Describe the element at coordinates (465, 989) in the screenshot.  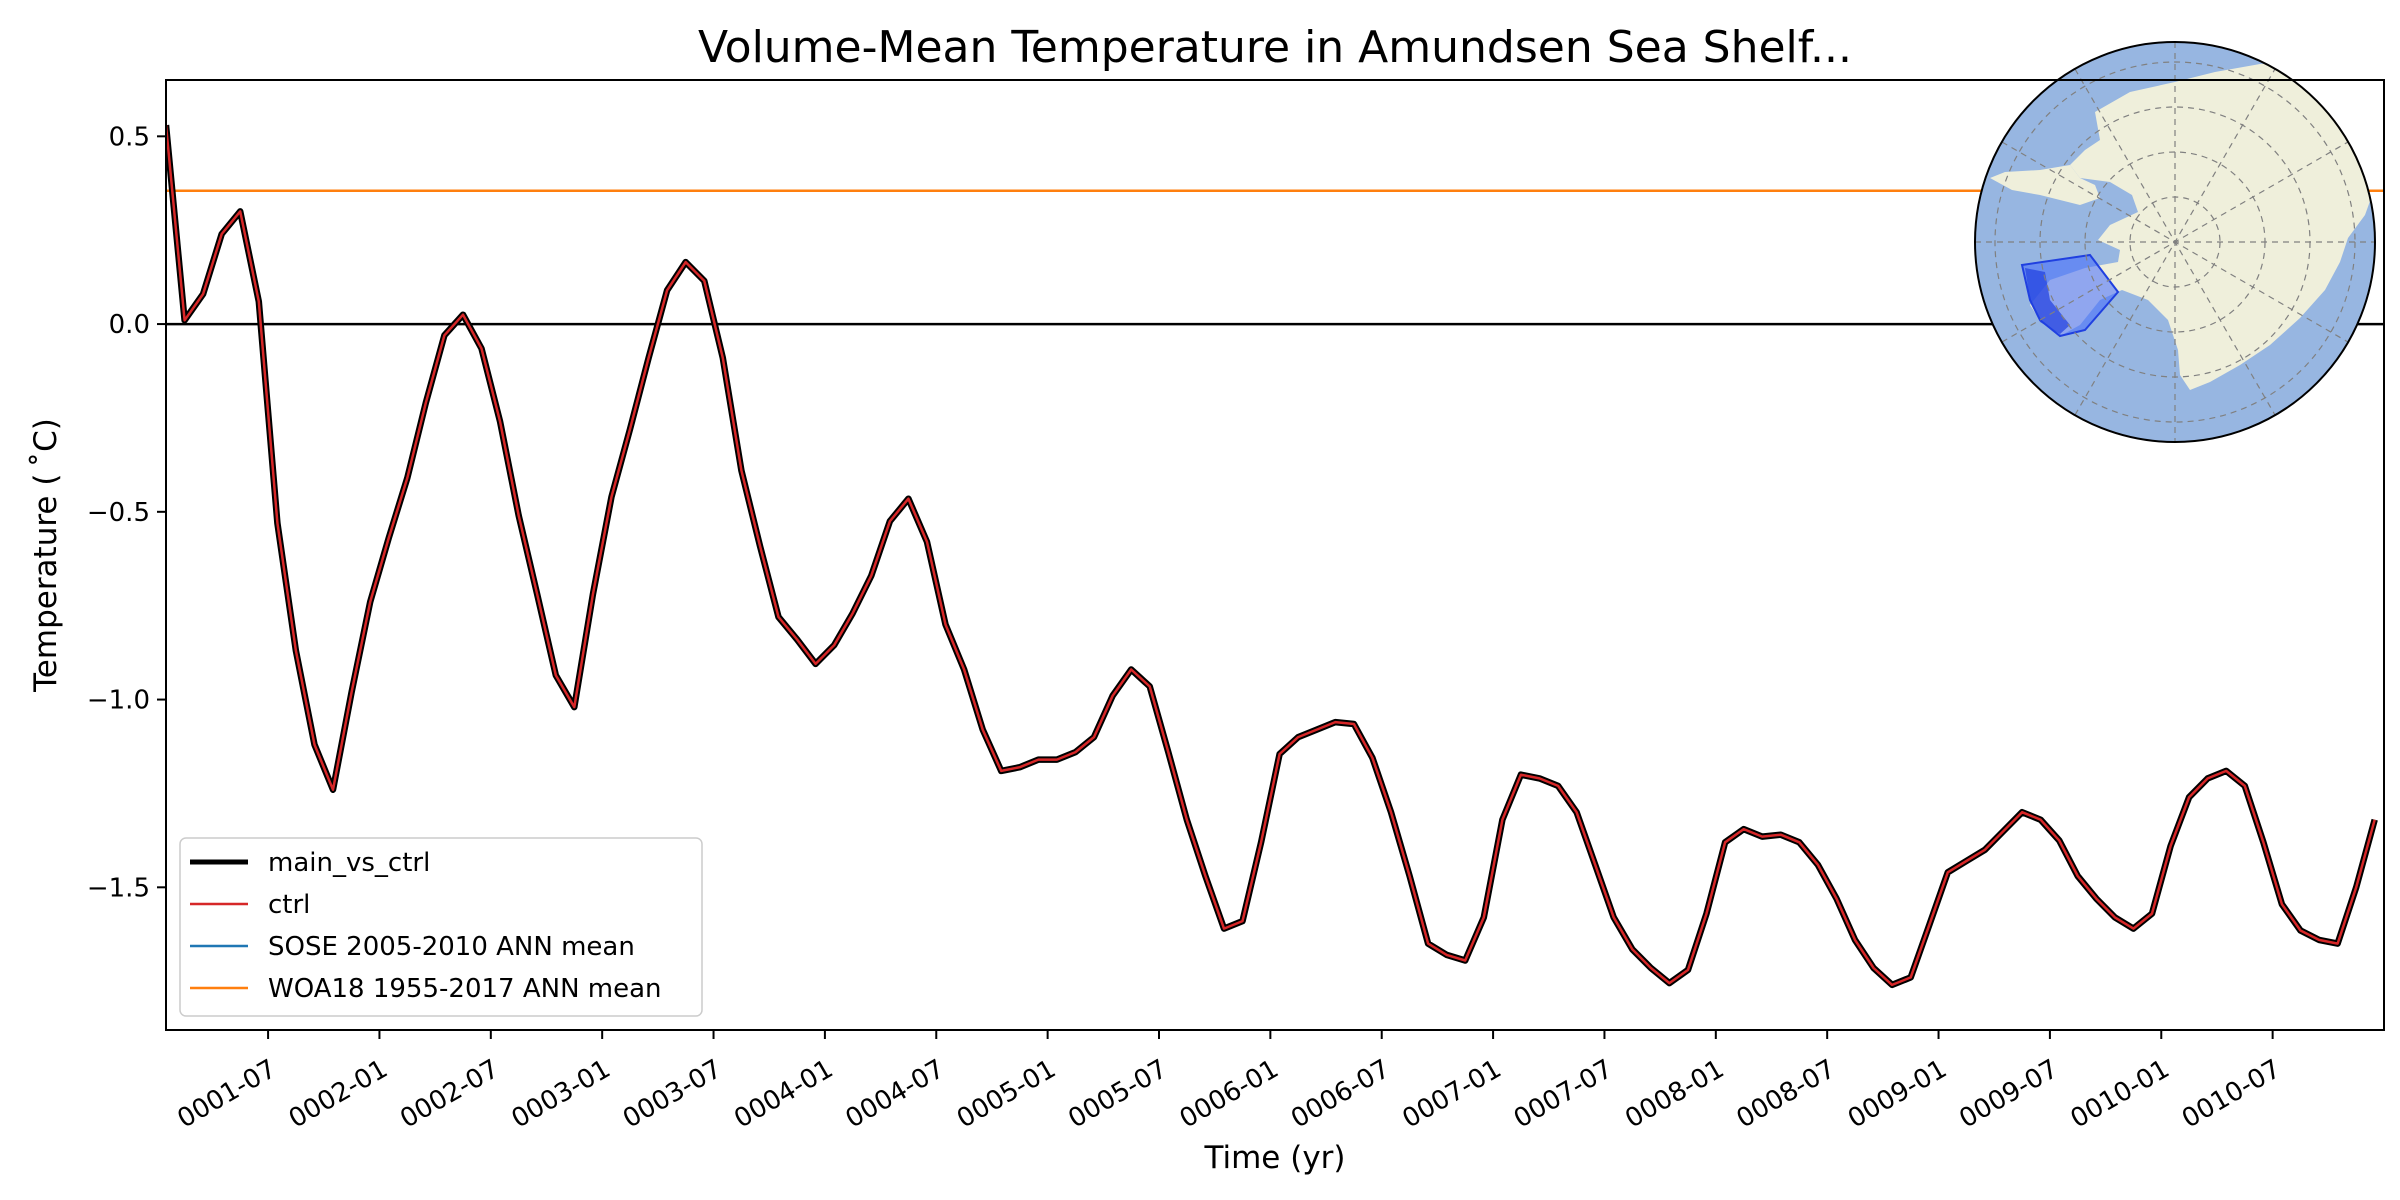
I see `legend-label: WOA18 1955-2017 ANN mean` at that location.